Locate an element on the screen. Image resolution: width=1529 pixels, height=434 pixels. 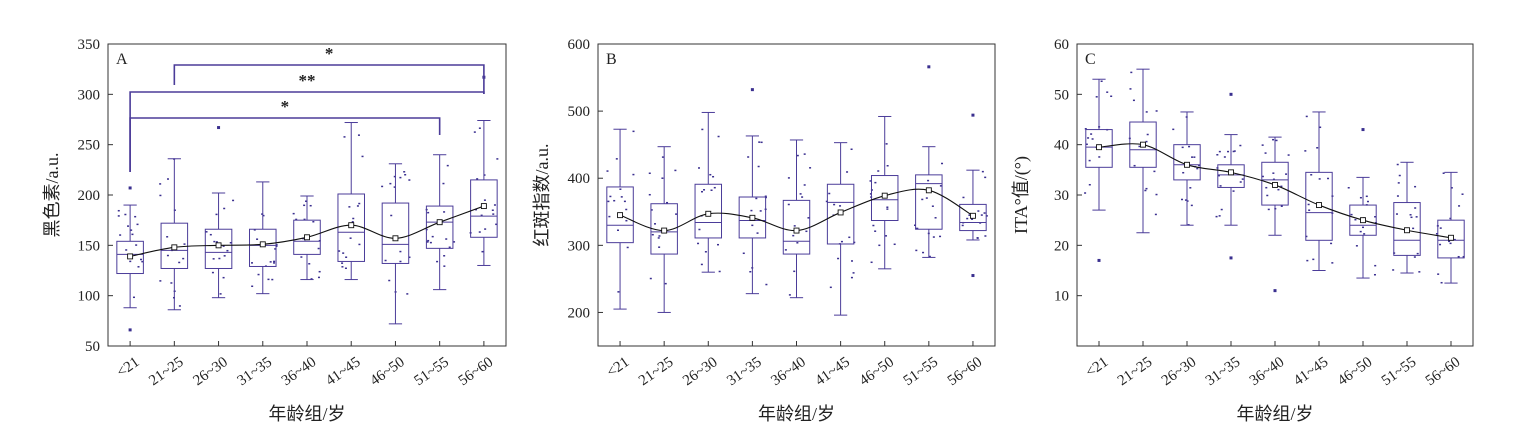
x-axis-title: 年龄组/岁 is located at coordinates (306, 414).